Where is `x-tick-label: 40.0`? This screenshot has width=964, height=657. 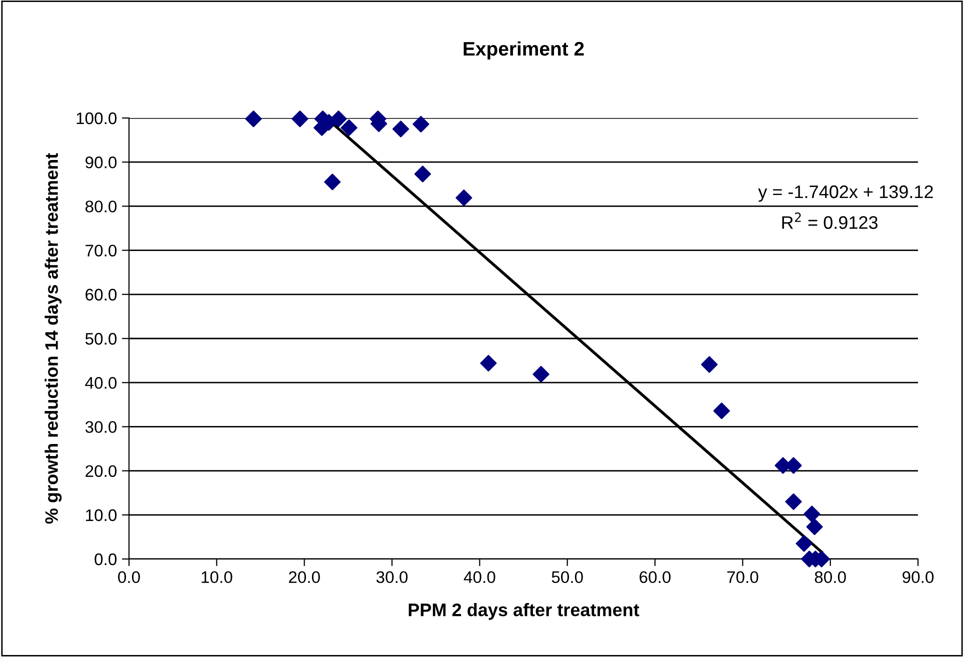
x-tick-label: 40.0 is located at coordinates (480, 577).